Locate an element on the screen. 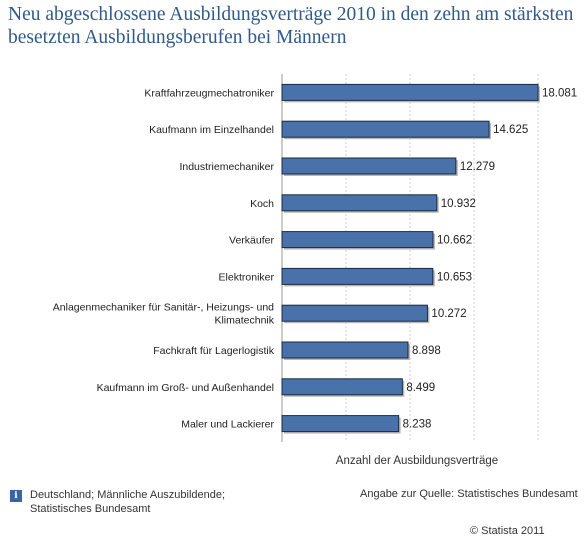  category-label-7: Fachkraft für Lagerlogistik is located at coordinates (214, 351).